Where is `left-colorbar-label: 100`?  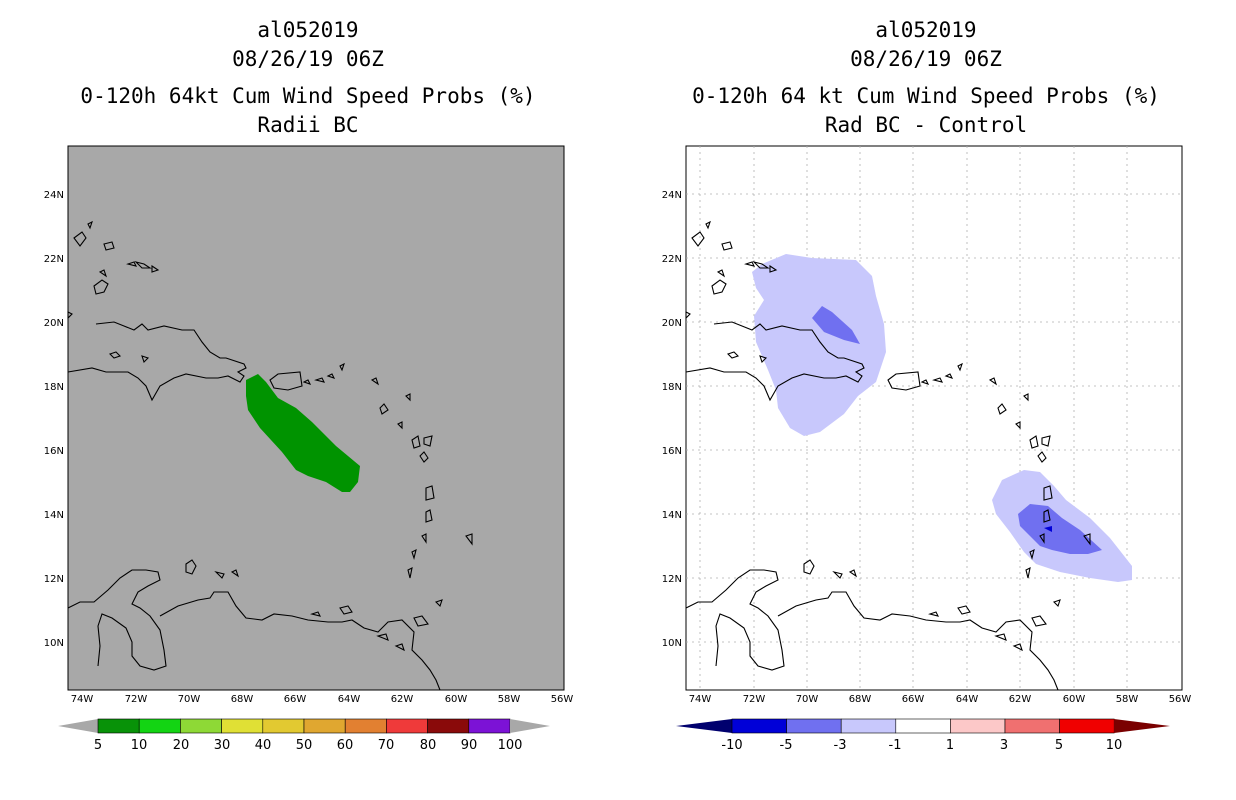 left-colorbar-label: 100 is located at coordinates (510, 745).